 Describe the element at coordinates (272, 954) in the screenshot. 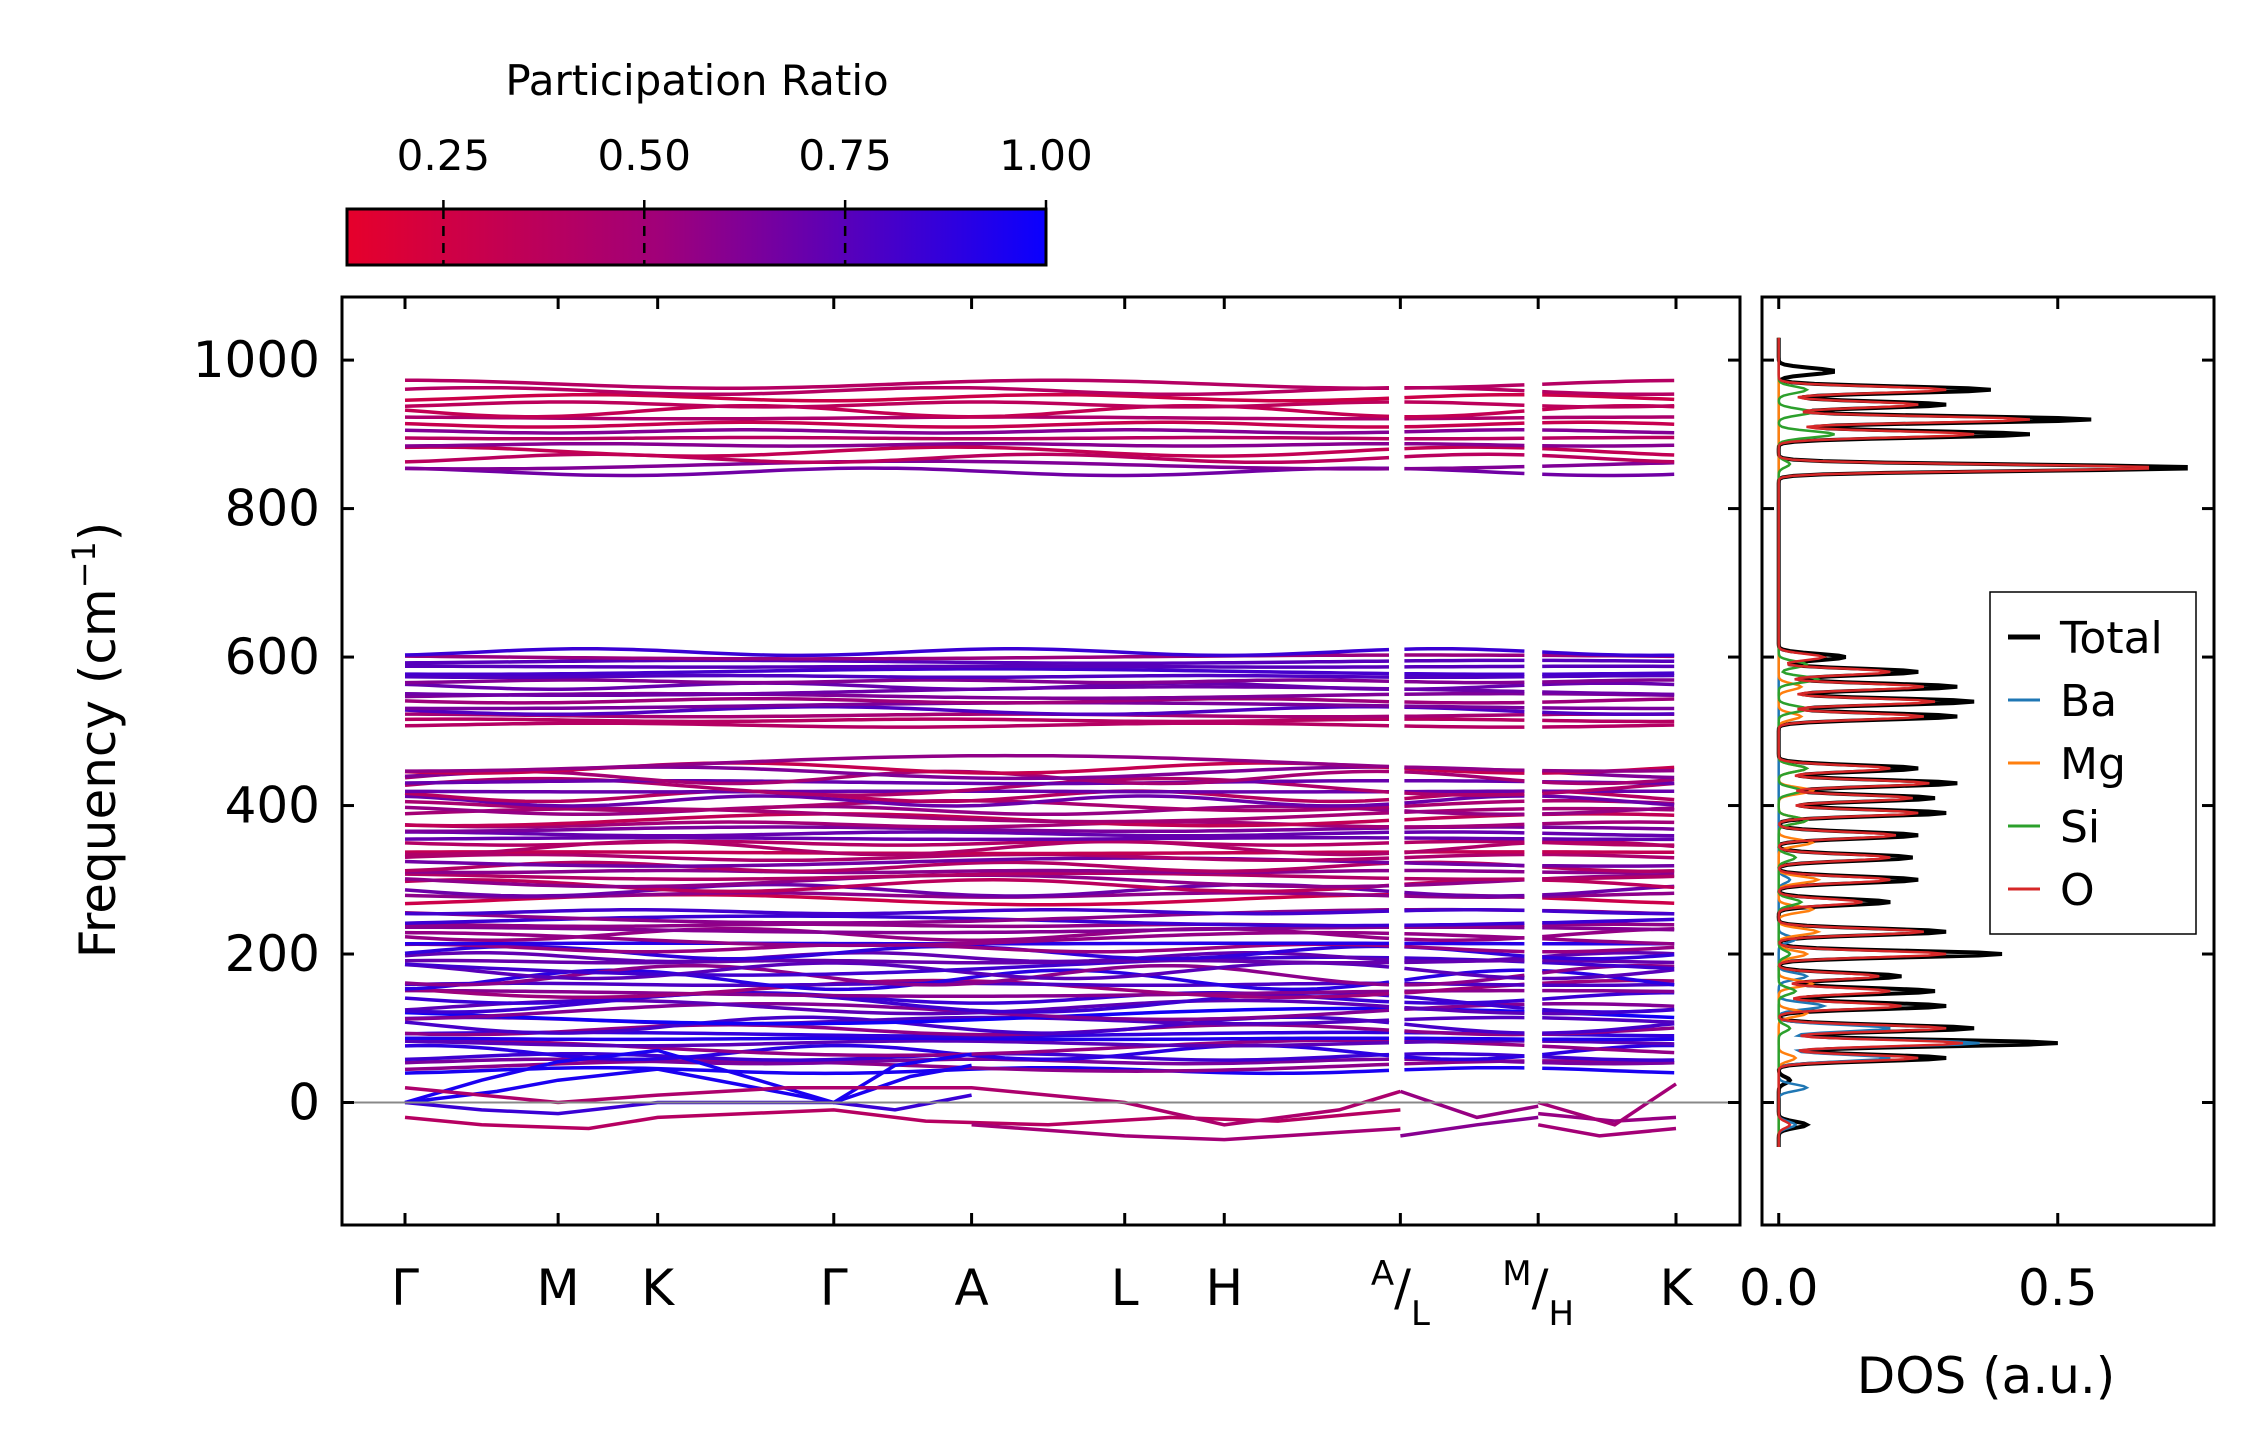

I see `band-y-tick-label: 200` at that location.